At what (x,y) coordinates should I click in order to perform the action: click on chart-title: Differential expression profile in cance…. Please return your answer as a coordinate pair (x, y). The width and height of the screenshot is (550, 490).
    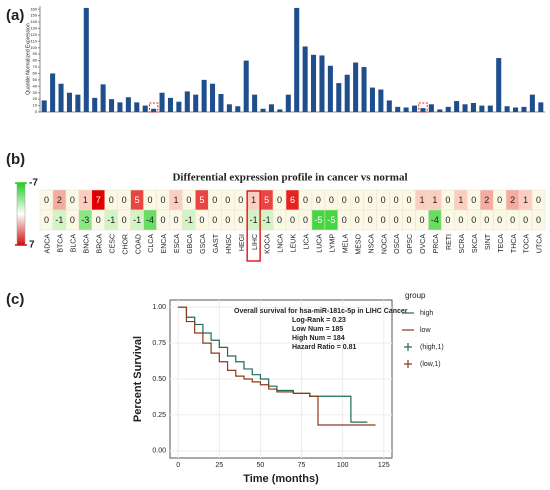
    Looking at the image, I should click on (289, 178).